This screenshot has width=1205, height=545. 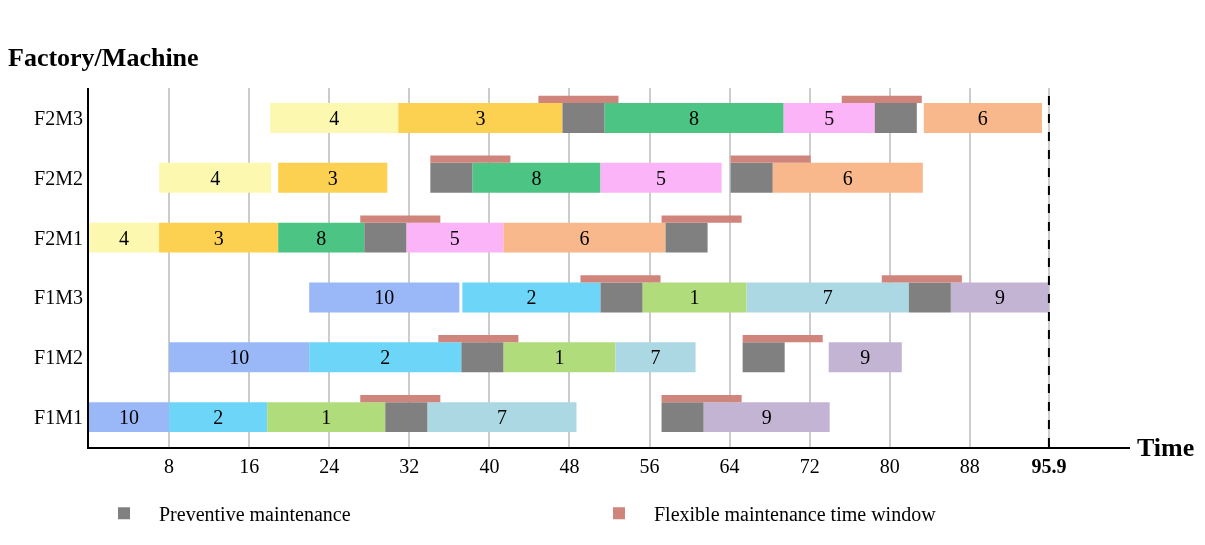 I want to click on x-tick-label: 95.9, so click(x=1049, y=466).